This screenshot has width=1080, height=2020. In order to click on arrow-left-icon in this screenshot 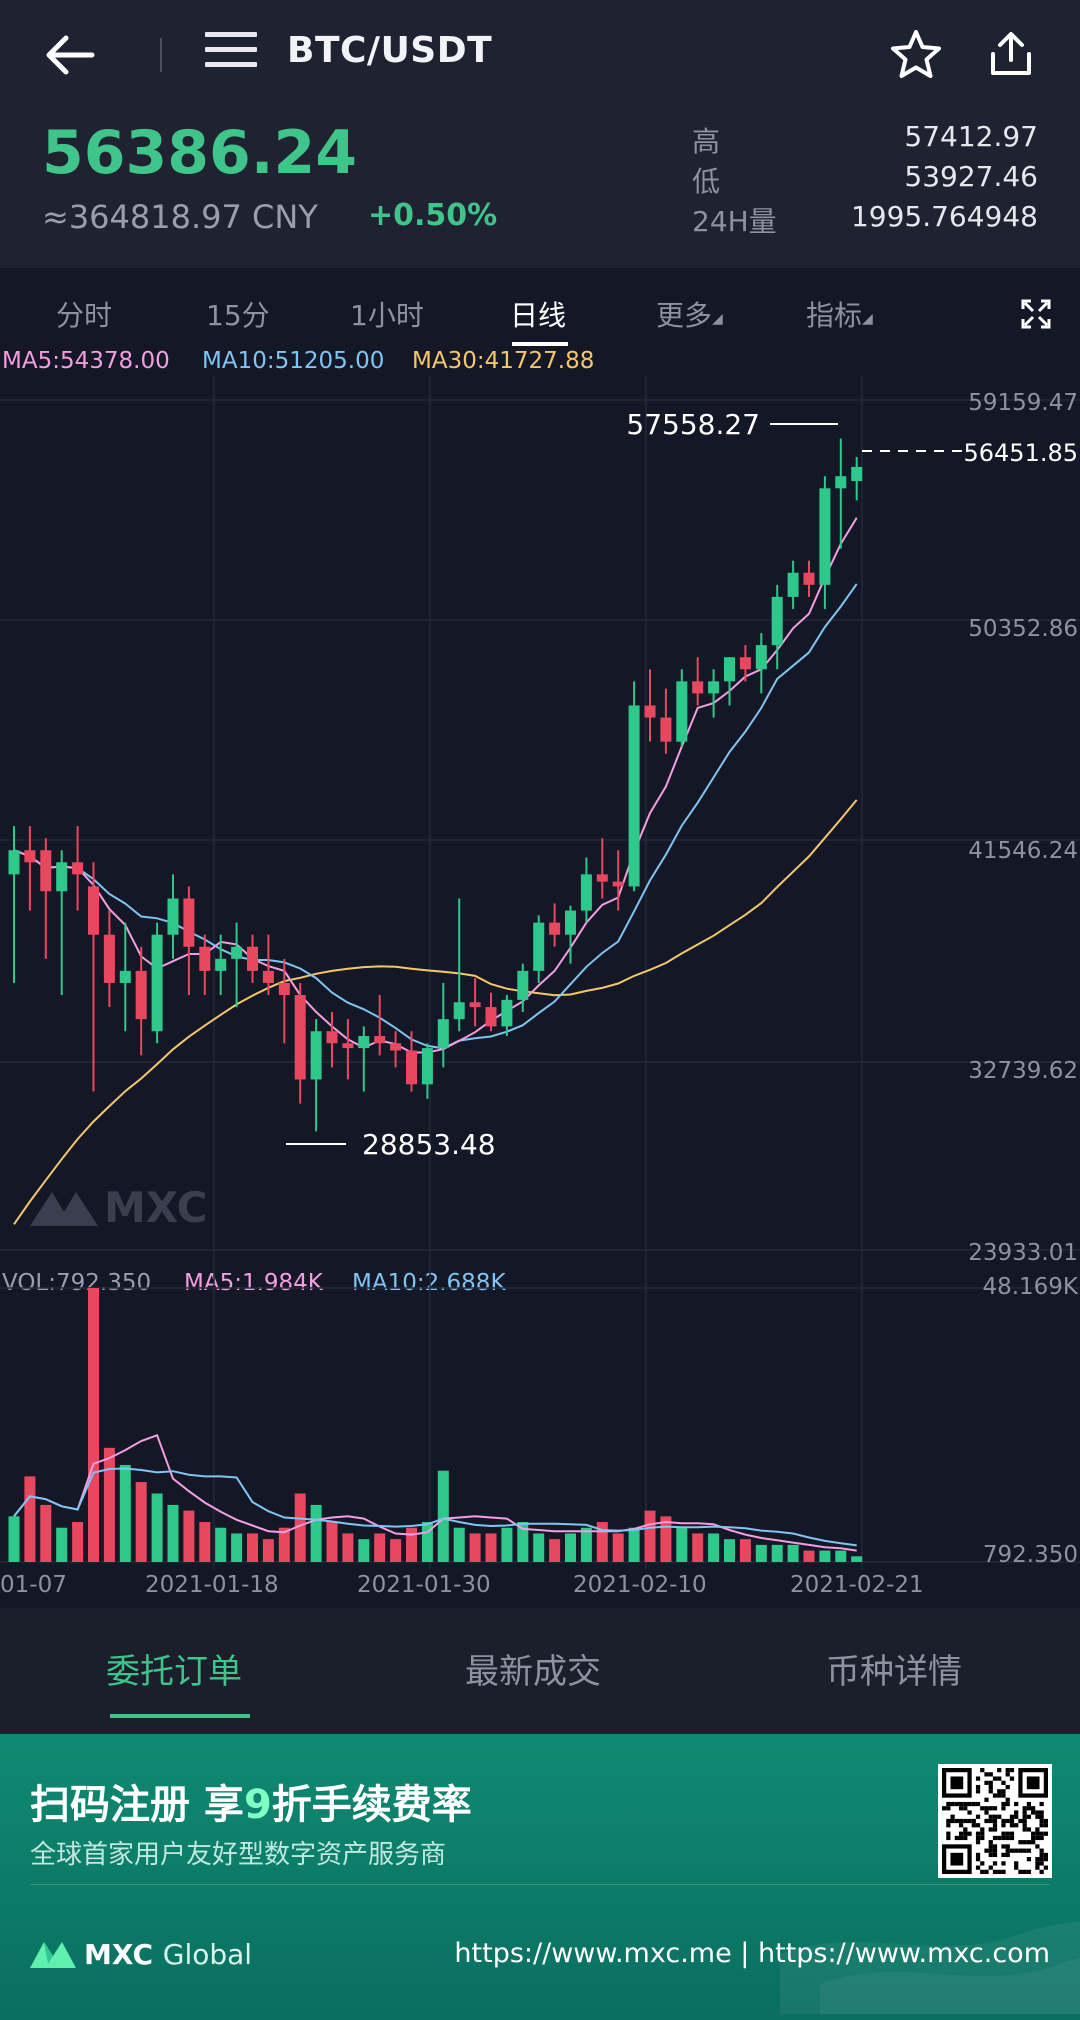, I will do `click(70, 55)`.